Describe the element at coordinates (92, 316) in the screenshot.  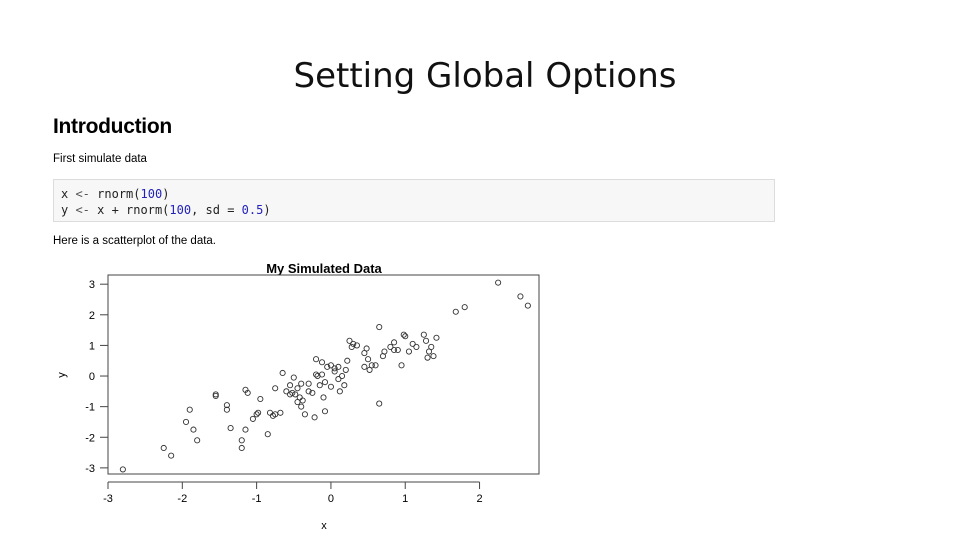
I see `y-tick-label: 2` at that location.